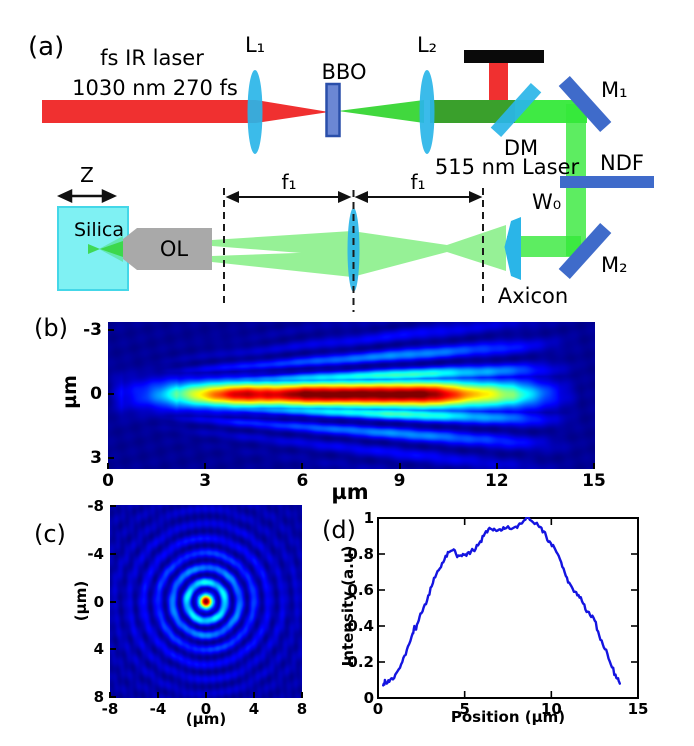 The image size is (694, 746). What do you see at coordinates (512, 248) in the screenshot?
I see `axicon-lens` at bounding box center [512, 248].